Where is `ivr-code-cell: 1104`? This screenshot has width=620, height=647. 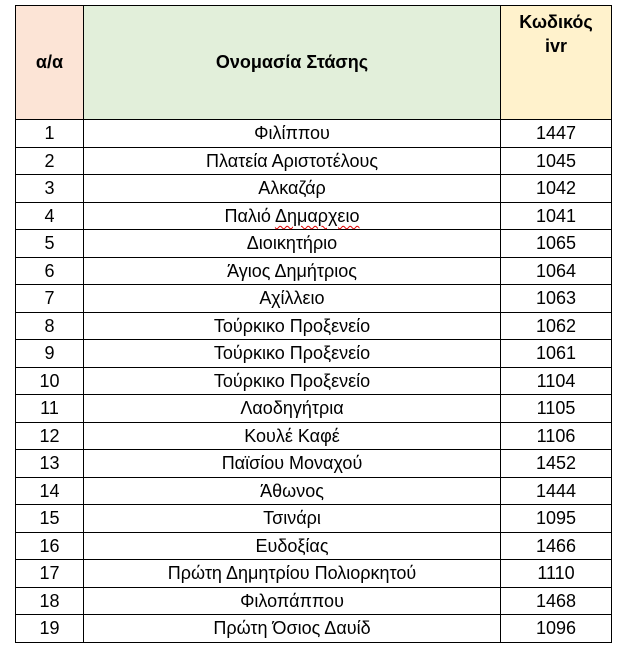 ivr-code-cell: 1104 is located at coordinates (556, 380).